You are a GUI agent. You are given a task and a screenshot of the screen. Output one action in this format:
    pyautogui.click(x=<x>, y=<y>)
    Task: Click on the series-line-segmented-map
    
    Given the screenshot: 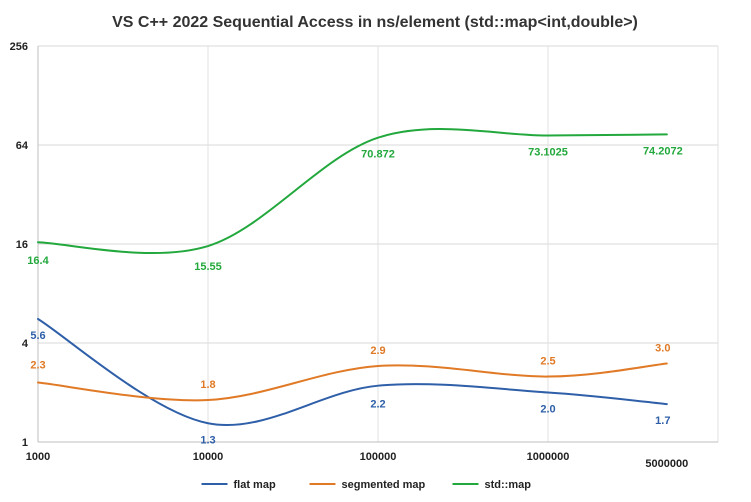 What is the action you would take?
    pyautogui.click(x=352, y=382)
    